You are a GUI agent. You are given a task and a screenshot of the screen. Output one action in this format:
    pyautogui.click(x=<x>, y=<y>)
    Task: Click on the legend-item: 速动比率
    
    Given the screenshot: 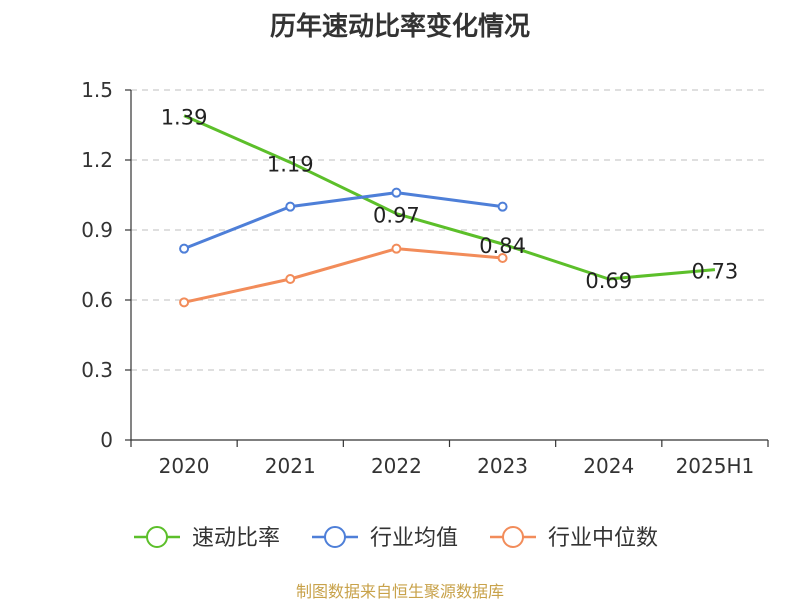 What is the action you would take?
    pyautogui.click(x=207, y=538)
    